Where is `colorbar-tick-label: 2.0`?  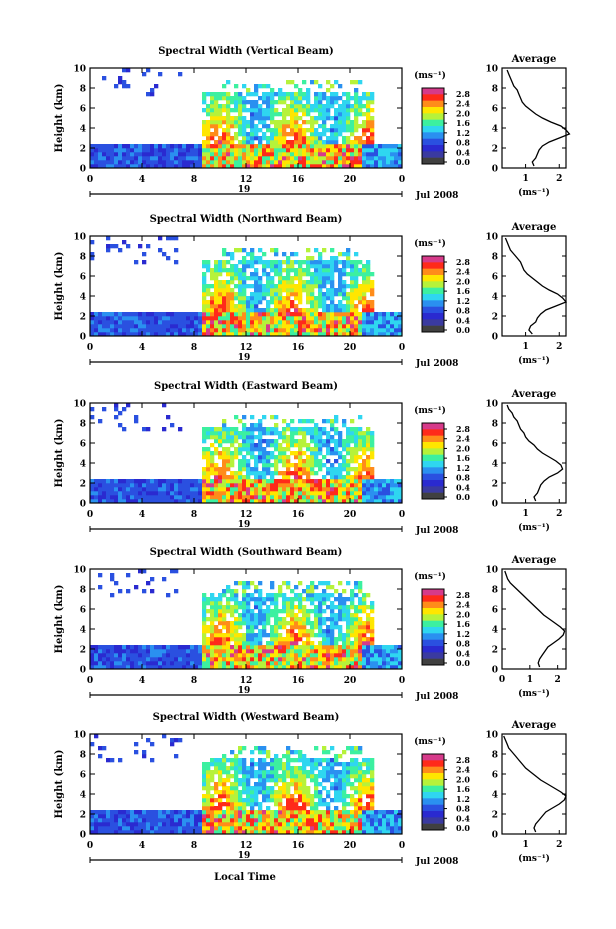
colorbar-tick-label: 2.0 is located at coordinates (463, 448).